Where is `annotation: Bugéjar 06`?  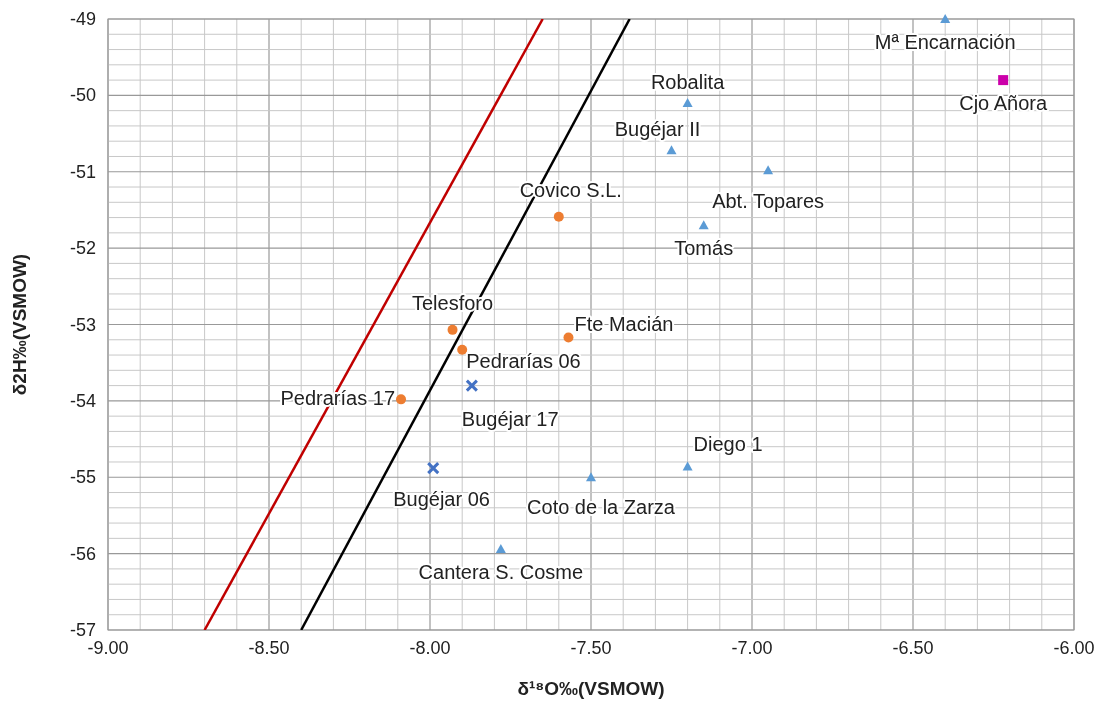 annotation: Bugéjar 06 is located at coordinates (441, 499).